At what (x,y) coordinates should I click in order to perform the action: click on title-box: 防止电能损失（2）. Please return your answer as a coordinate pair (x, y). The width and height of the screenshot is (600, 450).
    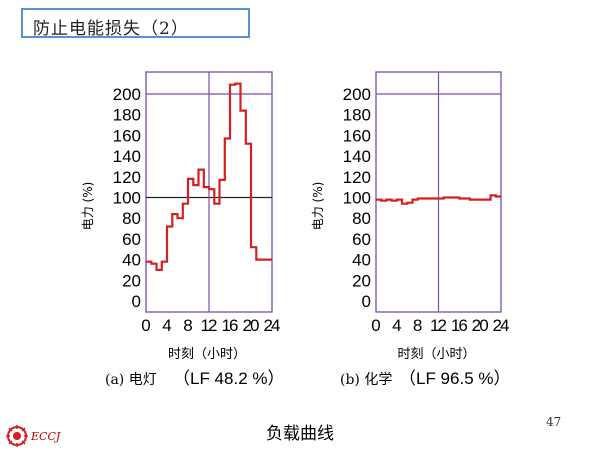
    Looking at the image, I should click on (135, 23).